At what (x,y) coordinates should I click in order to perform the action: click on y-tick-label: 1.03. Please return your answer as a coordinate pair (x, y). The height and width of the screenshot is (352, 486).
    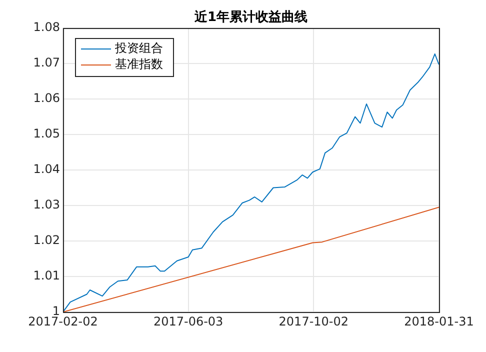
    Looking at the image, I should click on (46, 205).